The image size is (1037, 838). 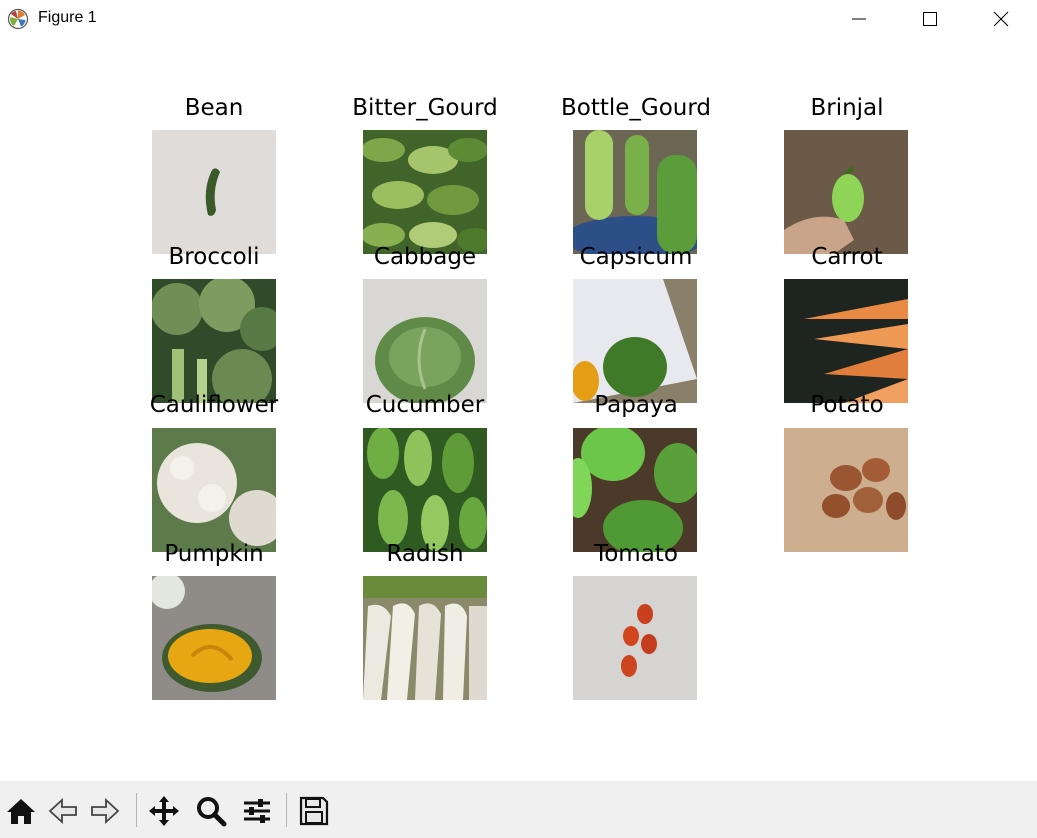 I want to click on image-title: Pumpkin, so click(x=214, y=554).